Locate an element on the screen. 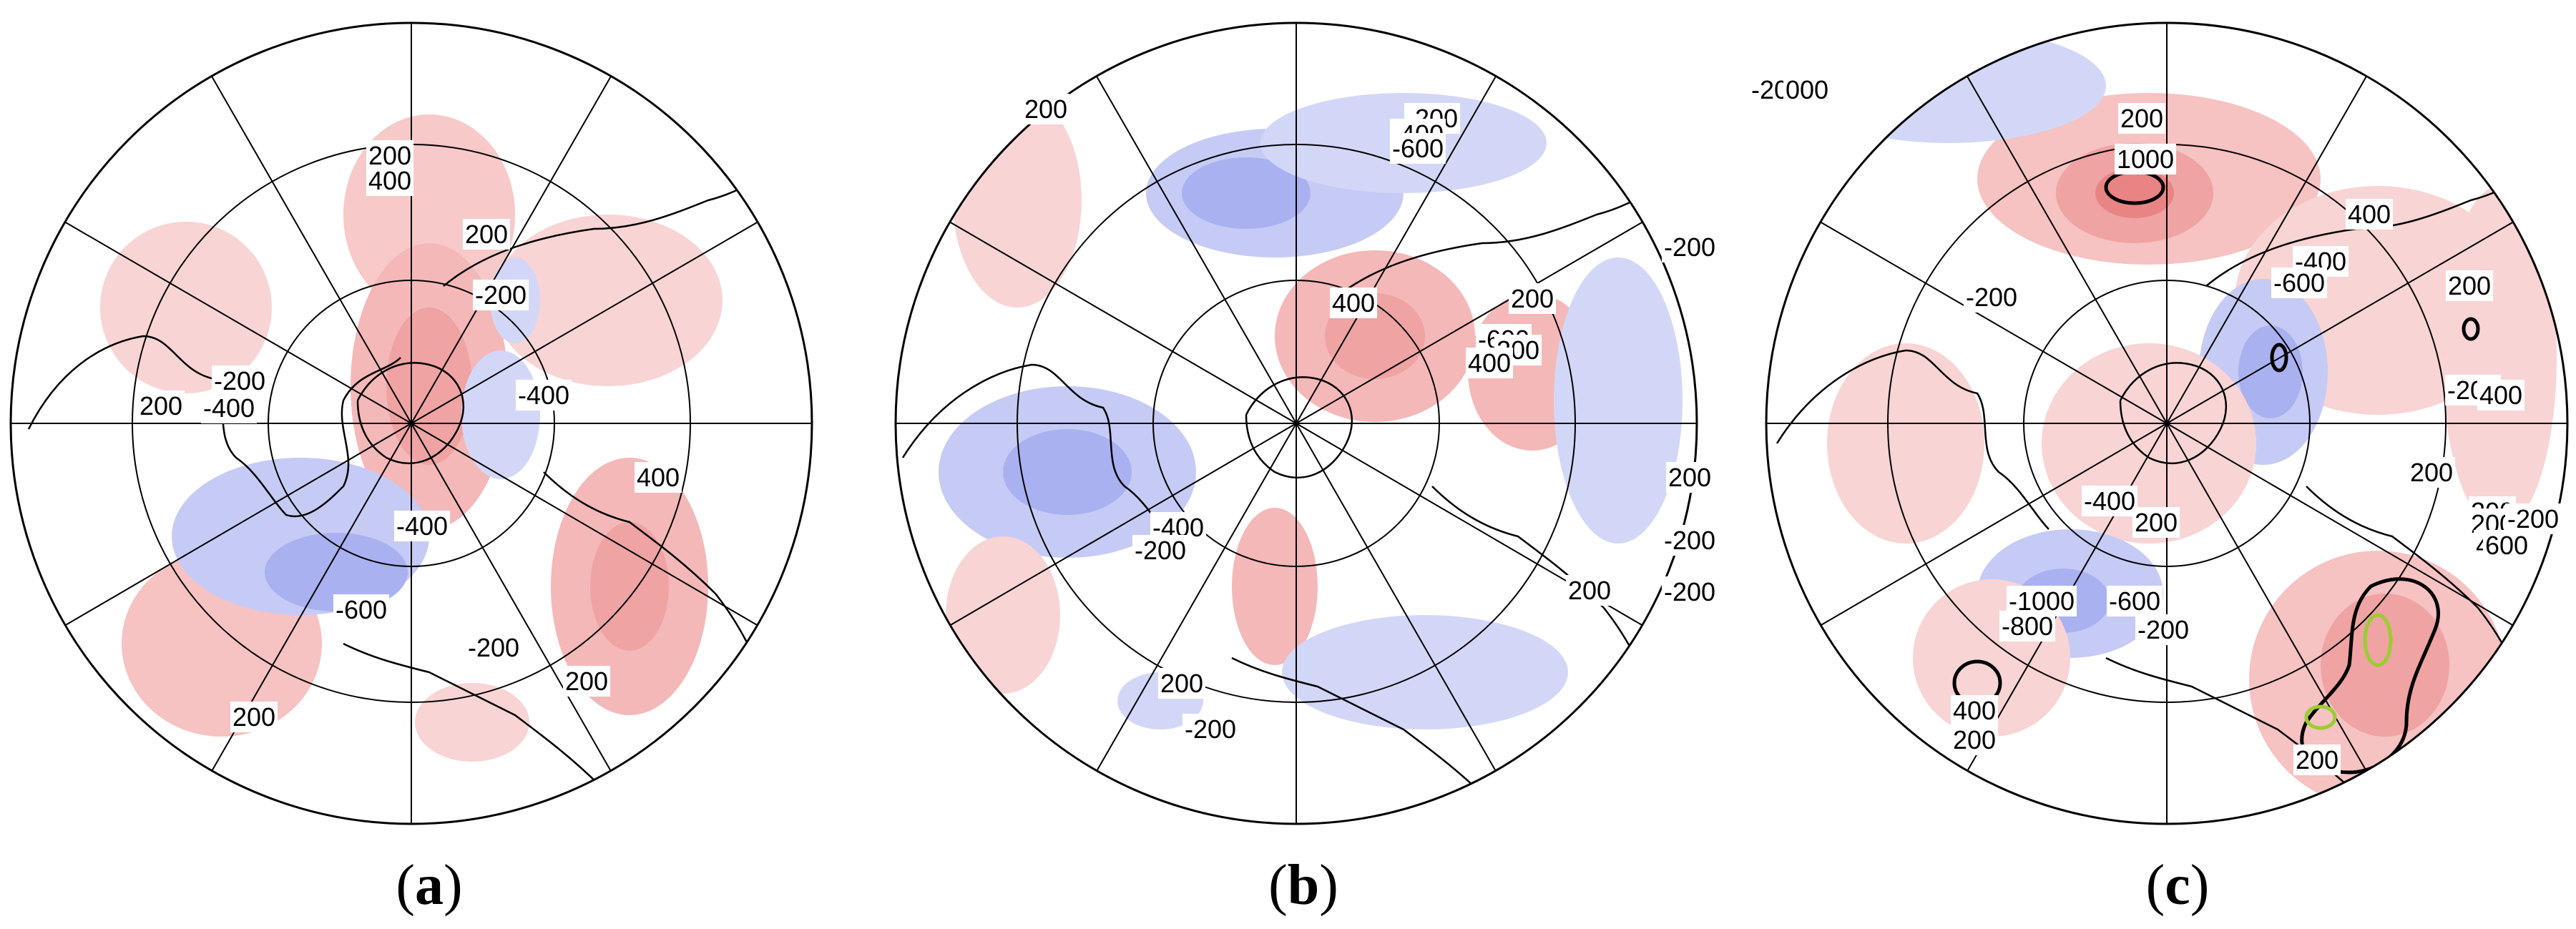 The width and height of the screenshot is (2576, 929). panel-label-c: (c) is located at coordinates (2177, 885).